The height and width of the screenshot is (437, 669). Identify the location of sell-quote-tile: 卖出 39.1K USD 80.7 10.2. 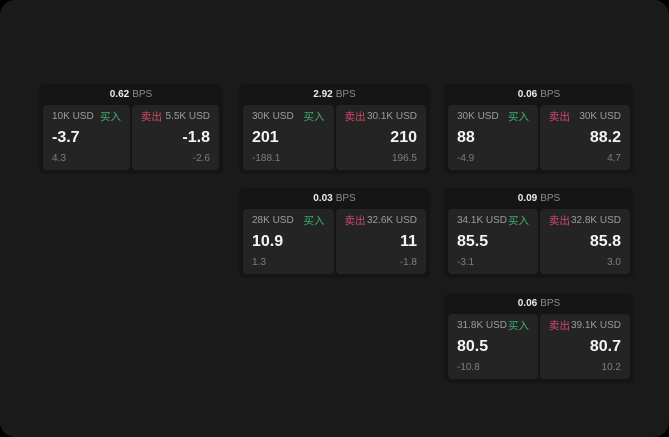
(585, 346).